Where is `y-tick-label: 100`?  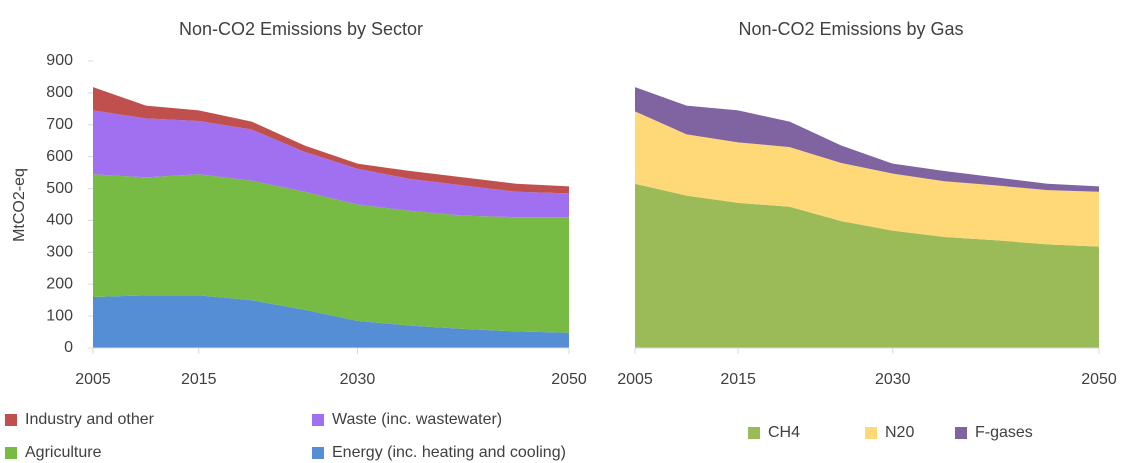
y-tick-label: 100 is located at coordinates (59, 315).